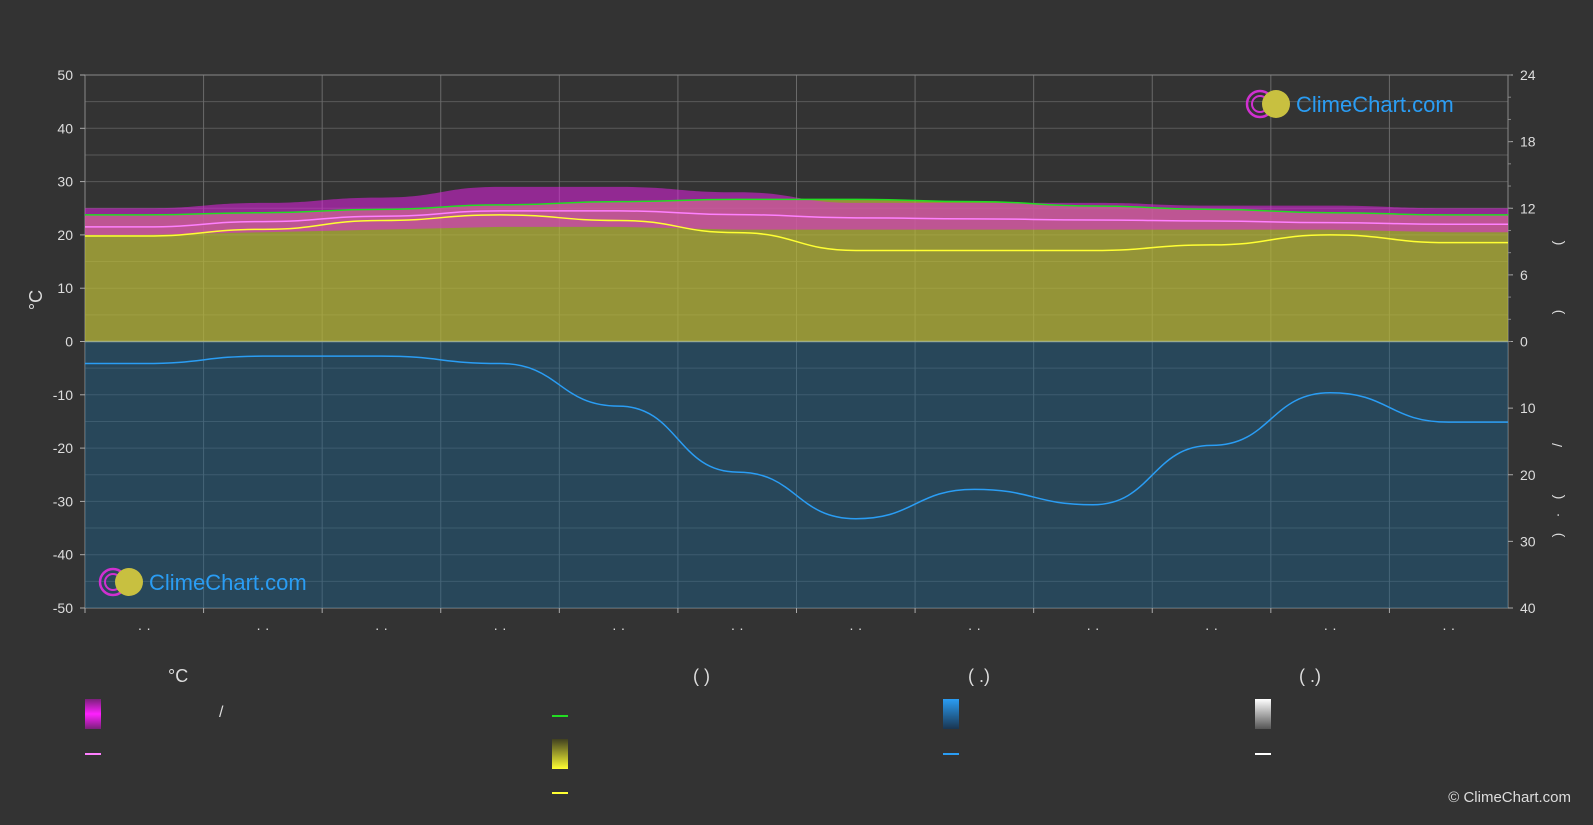 Image resolution: width=1593 pixels, height=825 pixels. What do you see at coordinates (65, 182) in the screenshot?
I see `y-left-tick-label: 30` at bounding box center [65, 182].